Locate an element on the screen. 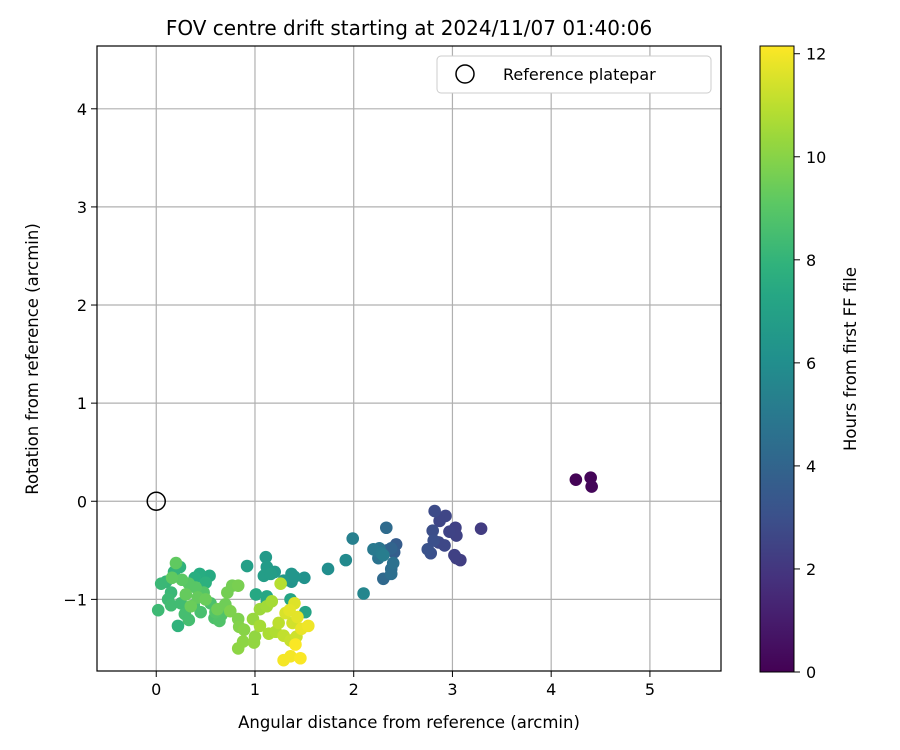  x-axis-label: Angular distance from reference (arcmin) is located at coordinates (409, 722).